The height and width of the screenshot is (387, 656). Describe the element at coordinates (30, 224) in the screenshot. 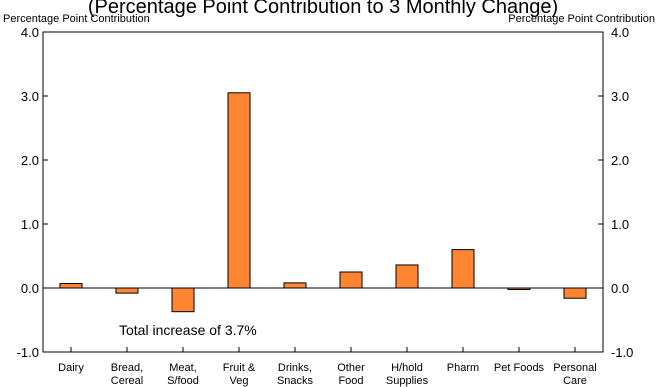

I see `y-tick-label-left: 1.0` at that location.